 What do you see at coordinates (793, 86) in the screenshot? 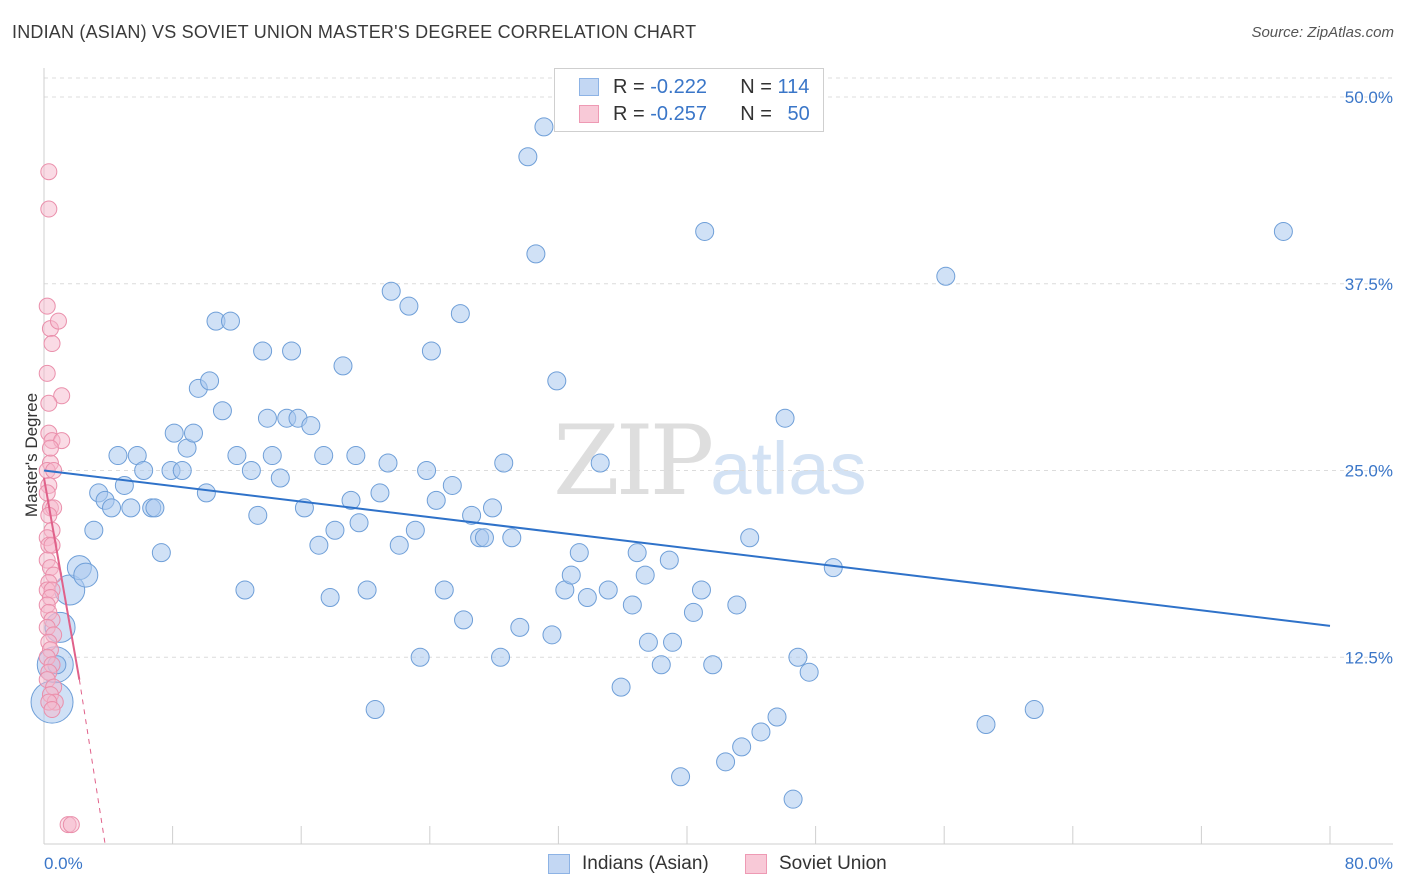
I see `legend-blue-n-value: 114` at bounding box center [793, 86].